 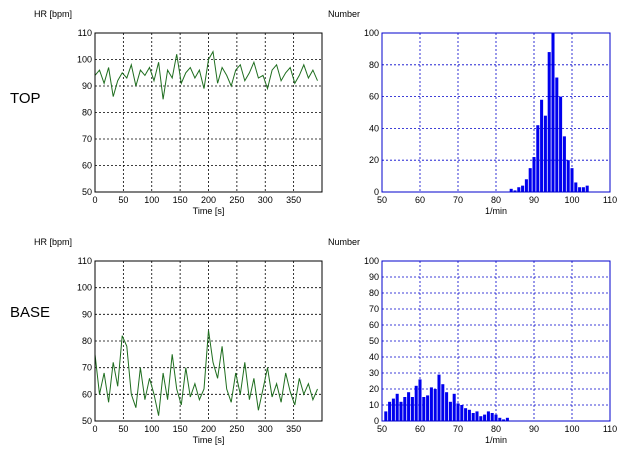 What do you see at coordinates (293, 429) in the screenshot?
I see `base-hr-xtick-label: 350` at bounding box center [293, 429].